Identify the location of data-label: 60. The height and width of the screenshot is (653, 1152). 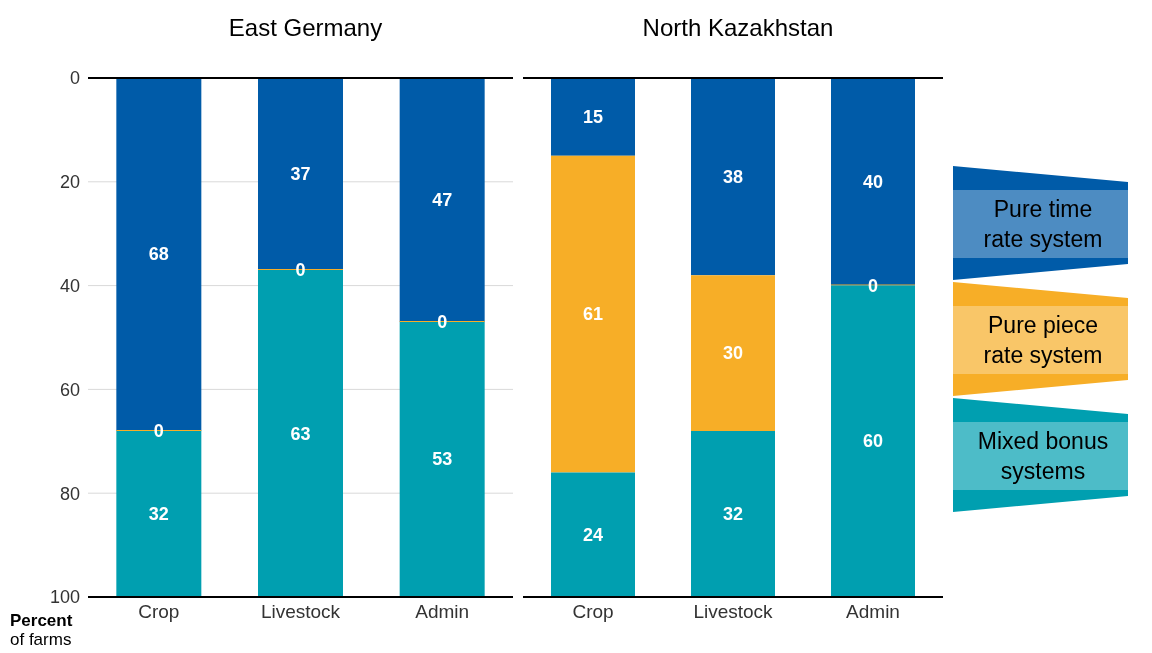
(873, 441).